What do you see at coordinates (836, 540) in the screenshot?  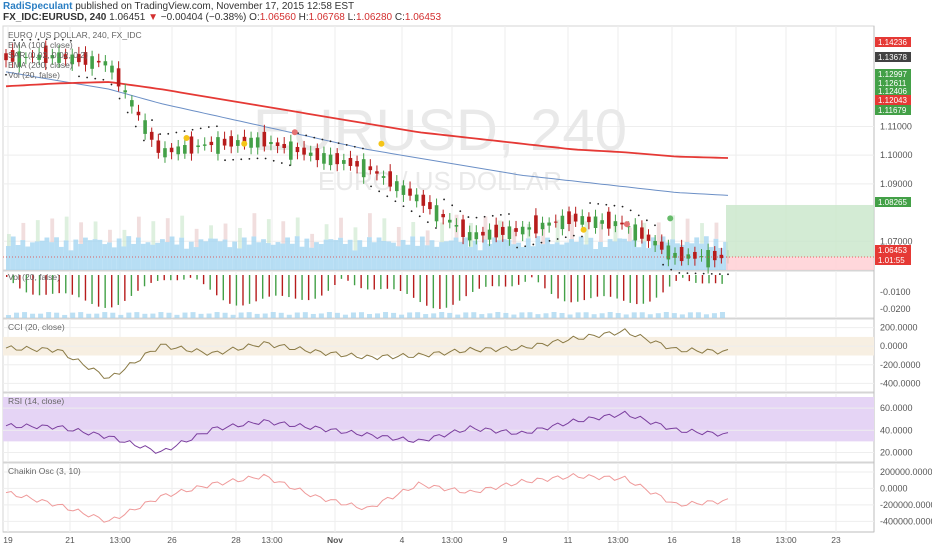 I see `time-tick-label: 23` at bounding box center [836, 540].